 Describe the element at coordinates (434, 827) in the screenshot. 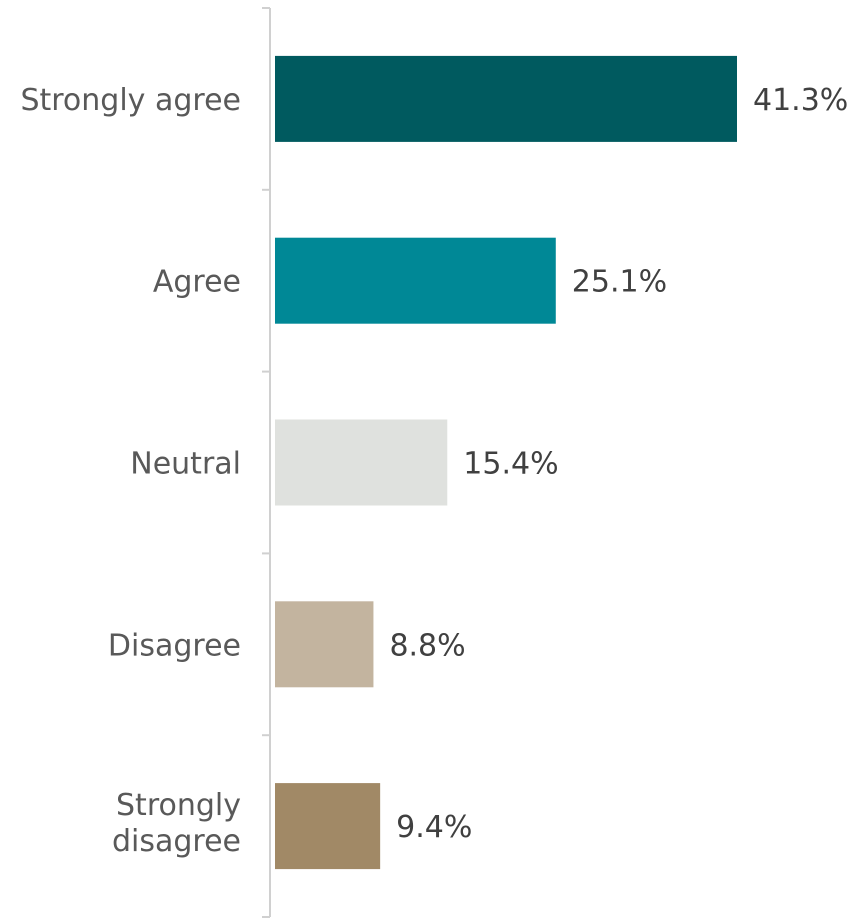

I see `value-label: 9.4%` at that location.